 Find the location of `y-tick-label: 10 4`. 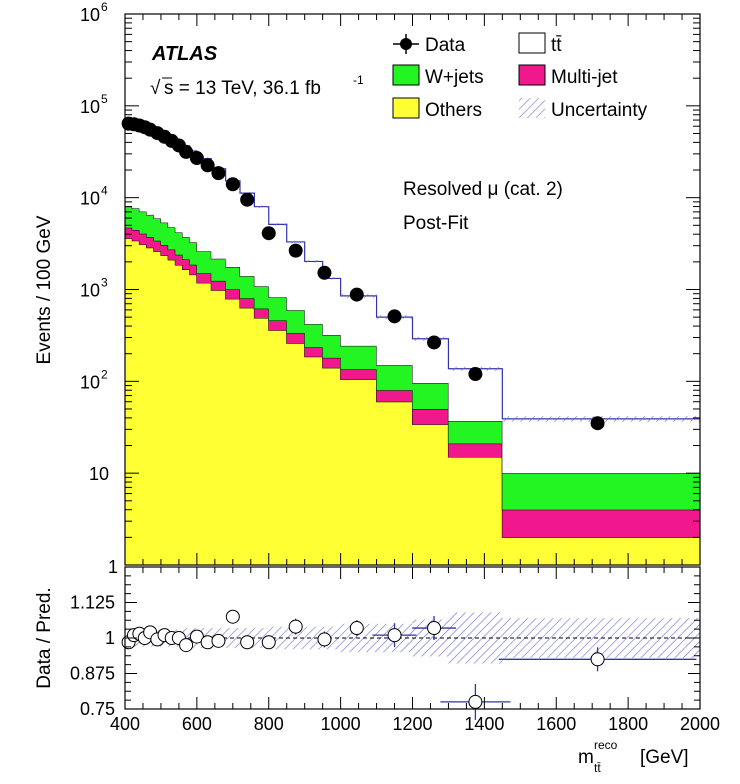

y-tick-label: 10 4 is located at coordinates (94, 196).